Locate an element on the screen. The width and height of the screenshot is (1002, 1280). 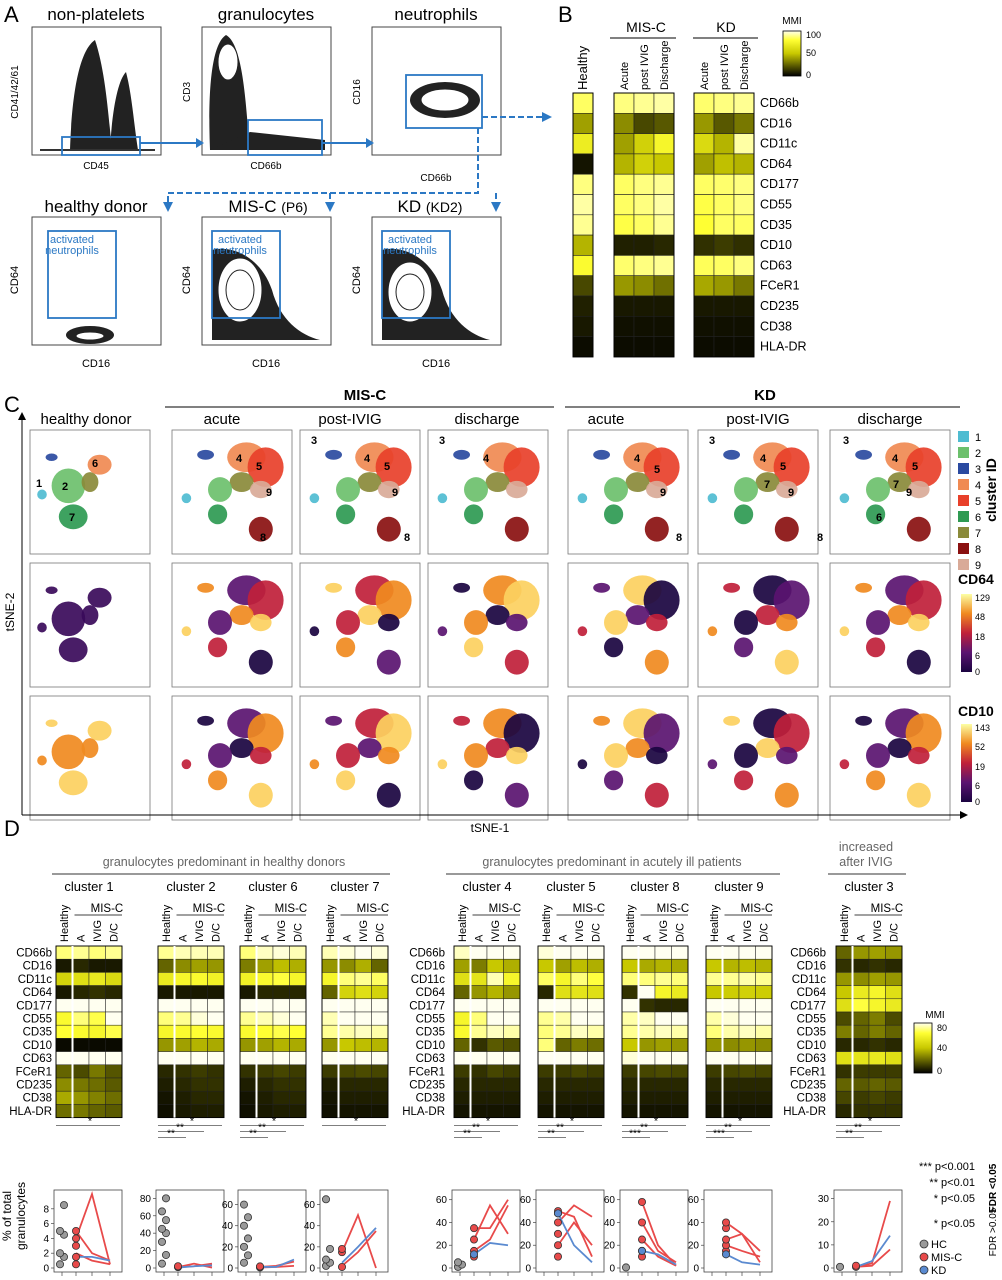
legend-group-label: HC is located at coordinates (939, 1245).